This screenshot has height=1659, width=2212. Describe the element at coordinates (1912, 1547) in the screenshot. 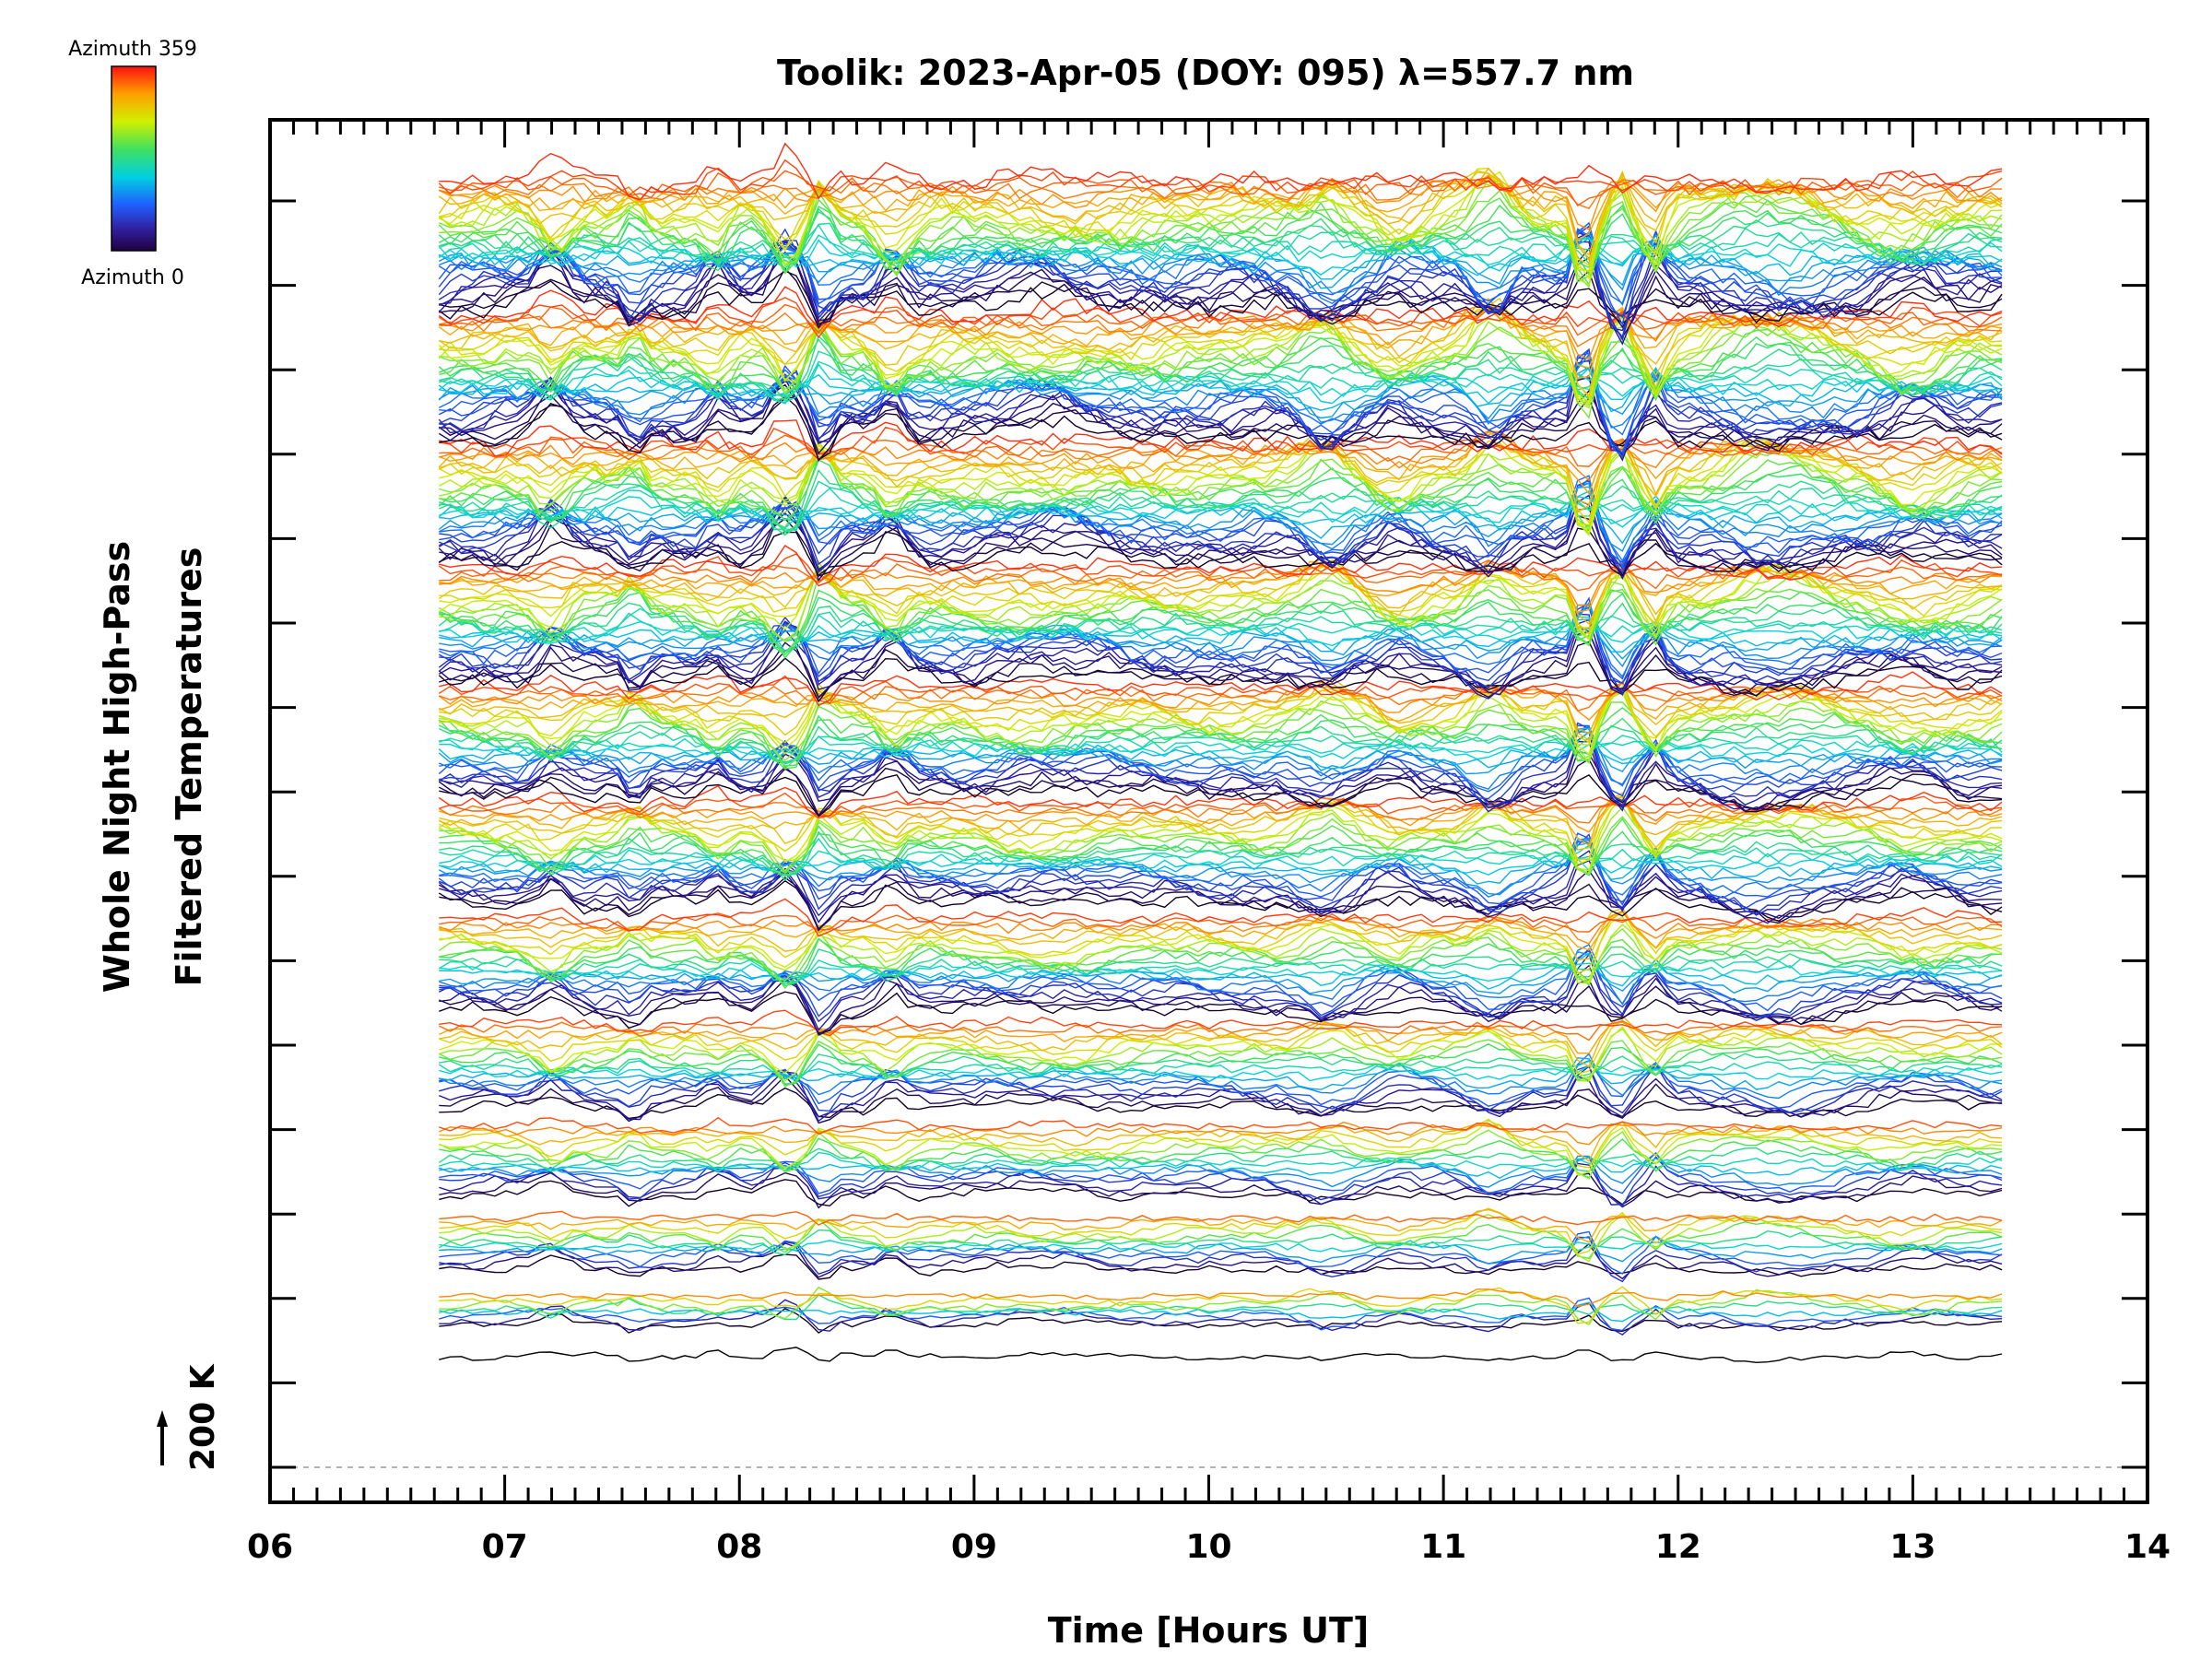

I see `x-tick-label: 13` at that location.